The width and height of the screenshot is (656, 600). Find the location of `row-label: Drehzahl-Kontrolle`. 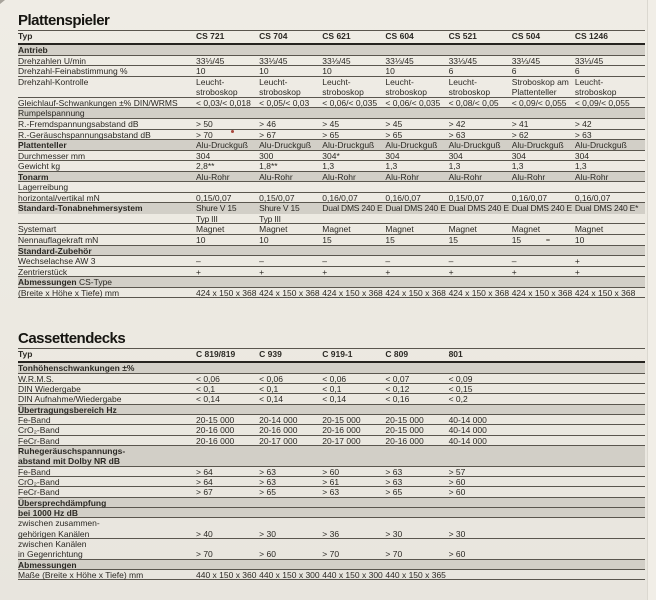

row-label: Drehzahl-Kontrolle is located at coordinates (107, 87).